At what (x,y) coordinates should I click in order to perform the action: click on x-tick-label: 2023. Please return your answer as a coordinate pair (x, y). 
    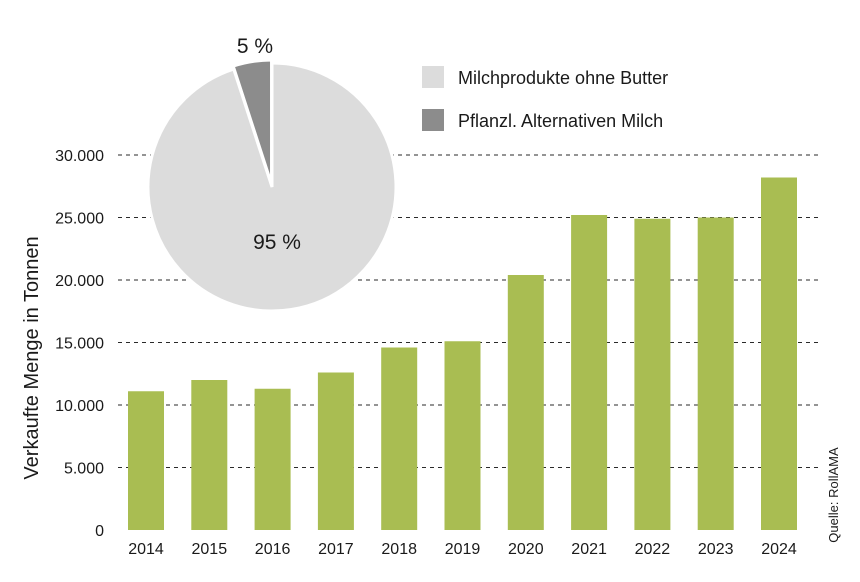
    Looking at the image, I should click on (716, 549).